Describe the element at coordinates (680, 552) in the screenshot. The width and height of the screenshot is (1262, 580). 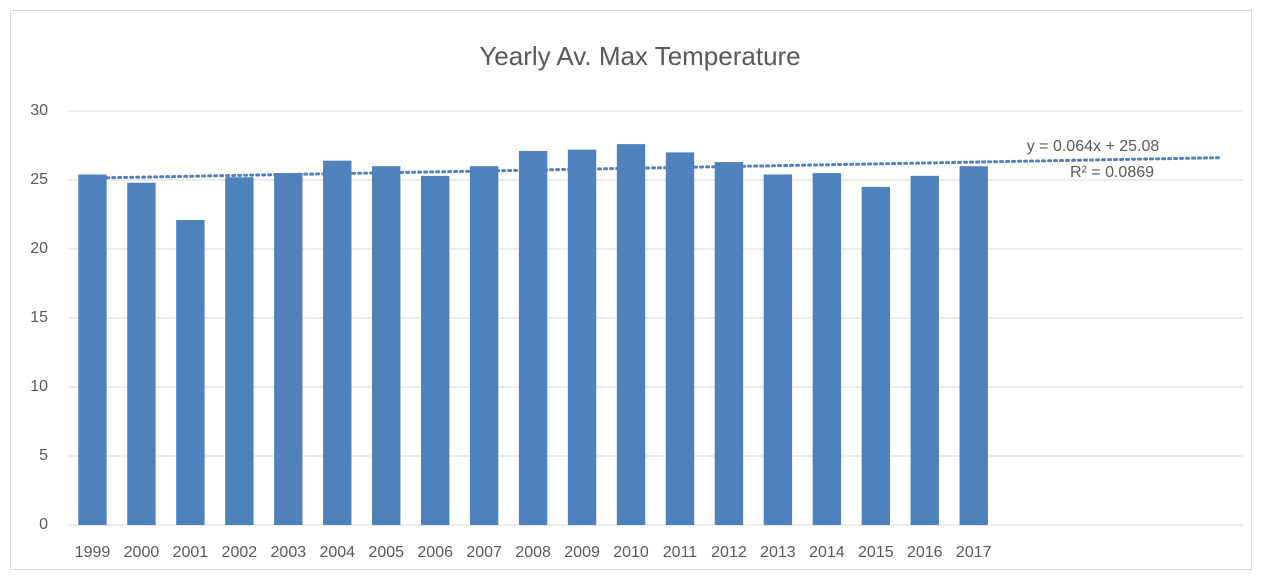
I see `x-tick-label: 2011` at that location.